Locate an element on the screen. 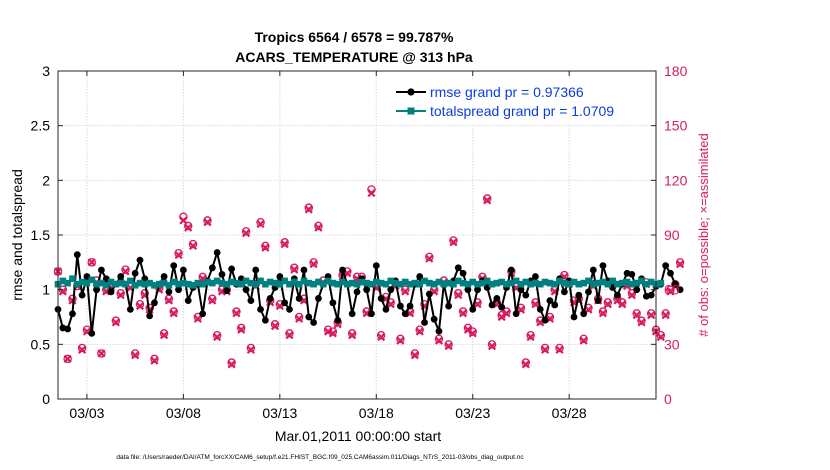  x-axis-label: Mar.01,2011 00:00:00 start is located at coordinates (358, 436).